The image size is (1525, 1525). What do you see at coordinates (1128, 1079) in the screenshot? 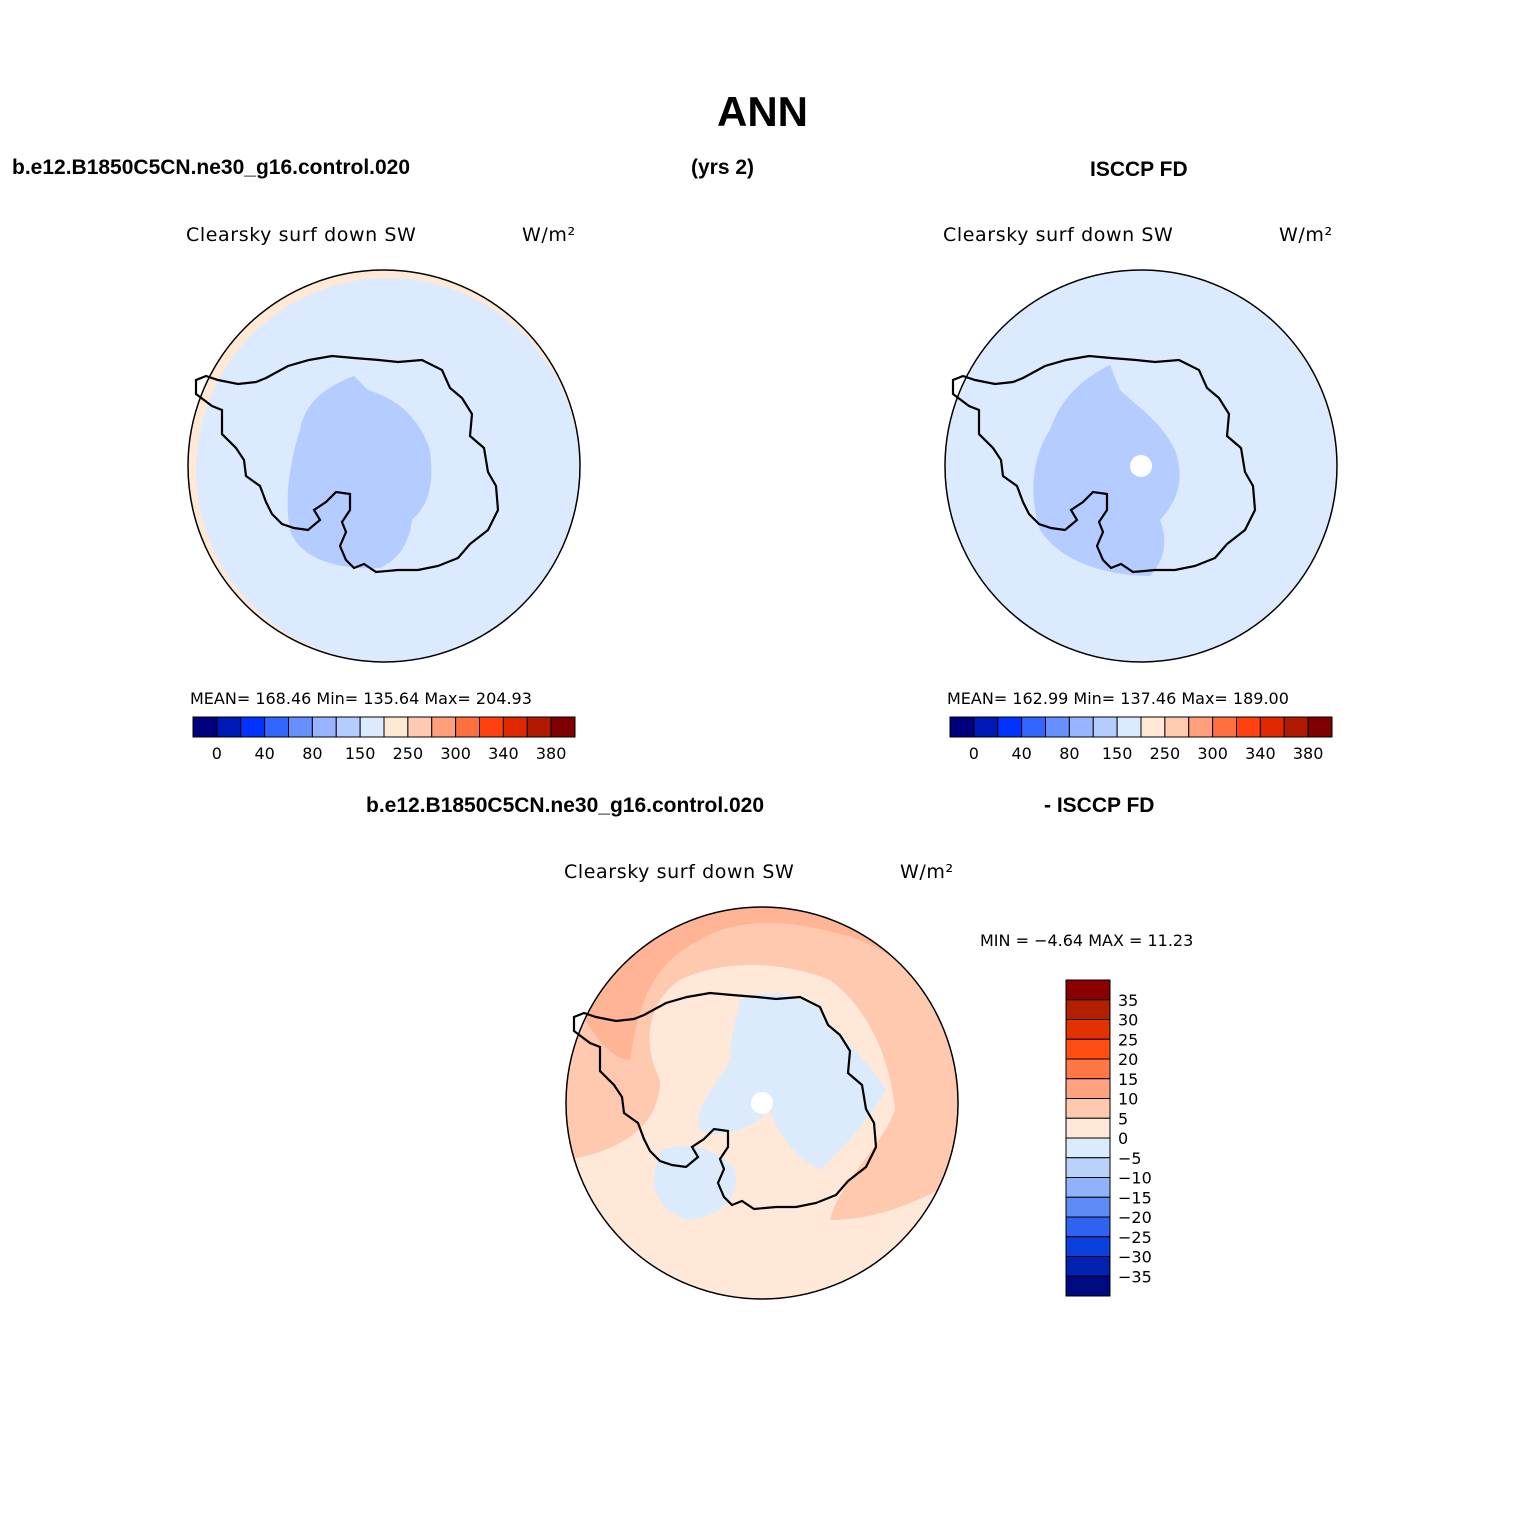
I see `diff-colorbar-tick-label: 15` at bounding box center [1128, 1079].